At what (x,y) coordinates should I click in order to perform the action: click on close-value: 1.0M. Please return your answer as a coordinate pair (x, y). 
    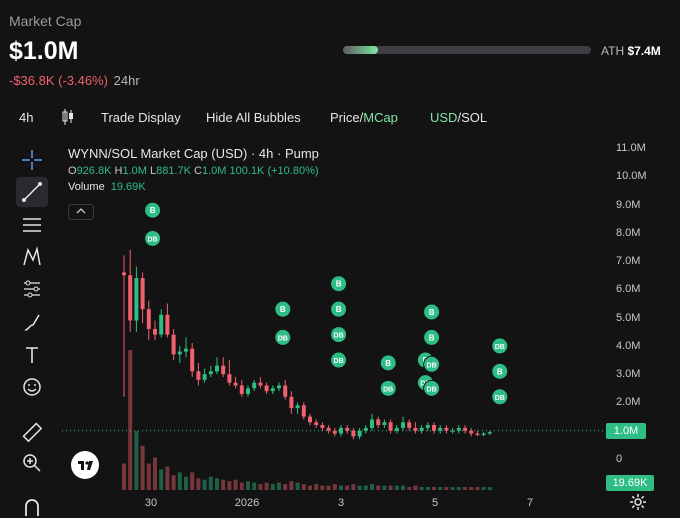
    Looking at the image, I should click on (214, 171).